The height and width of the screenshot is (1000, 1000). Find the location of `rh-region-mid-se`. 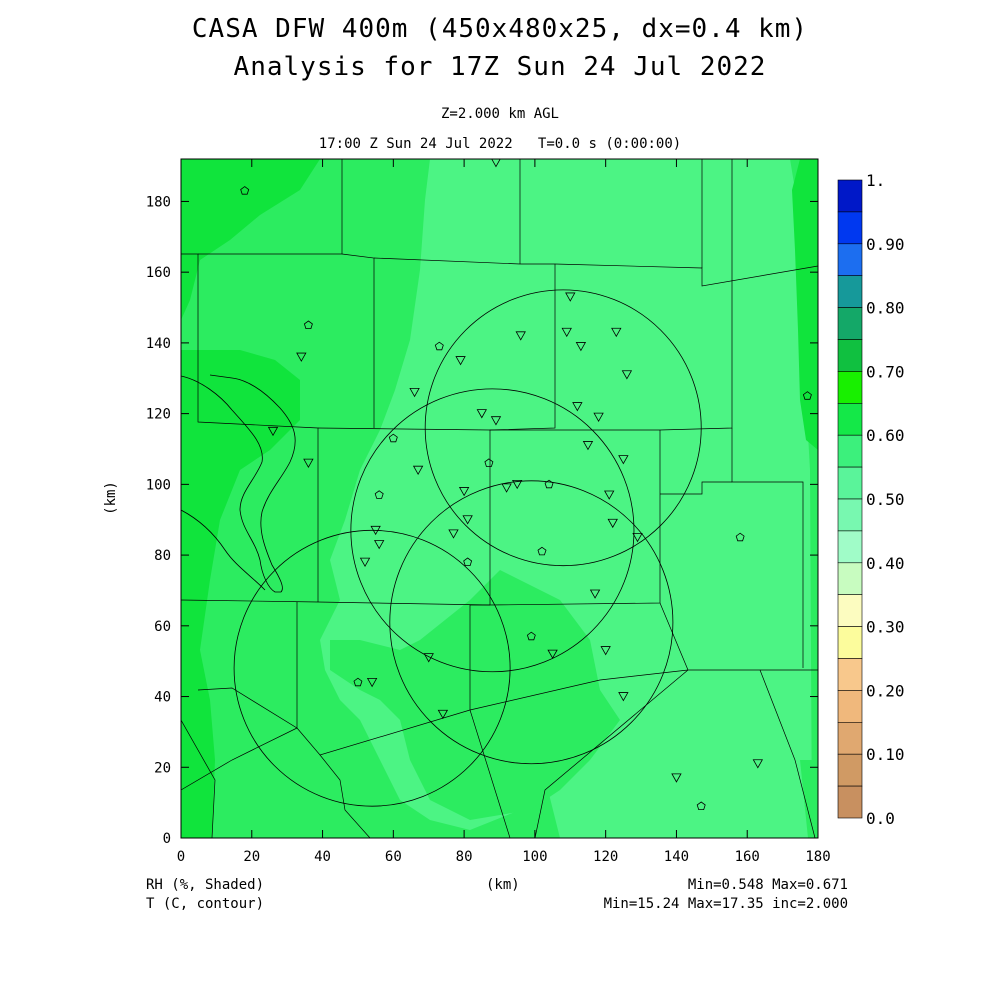

rh-region-mid-se is located at coordinates (809, 799).